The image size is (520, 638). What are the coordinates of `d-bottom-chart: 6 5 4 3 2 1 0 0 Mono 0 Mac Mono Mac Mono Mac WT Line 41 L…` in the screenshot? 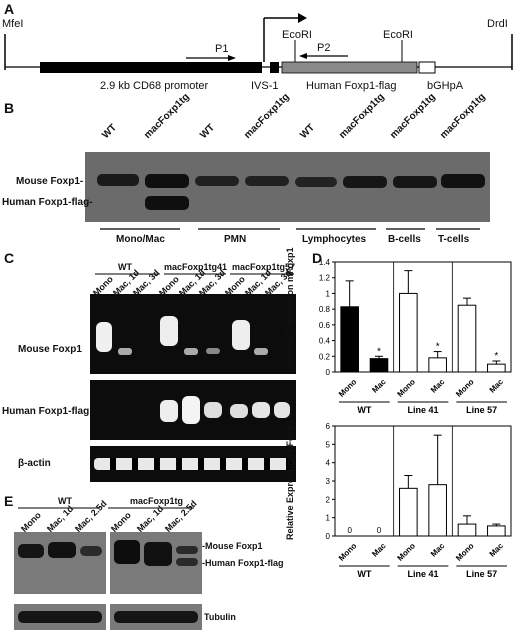 It's located at (419, 500).